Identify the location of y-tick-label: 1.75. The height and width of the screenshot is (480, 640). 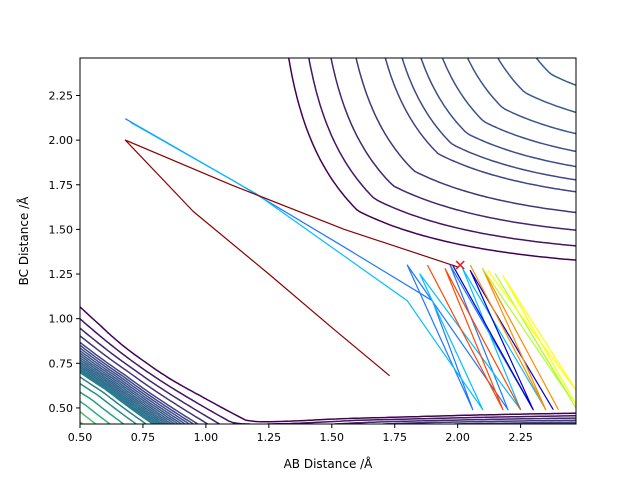
(61, 185).